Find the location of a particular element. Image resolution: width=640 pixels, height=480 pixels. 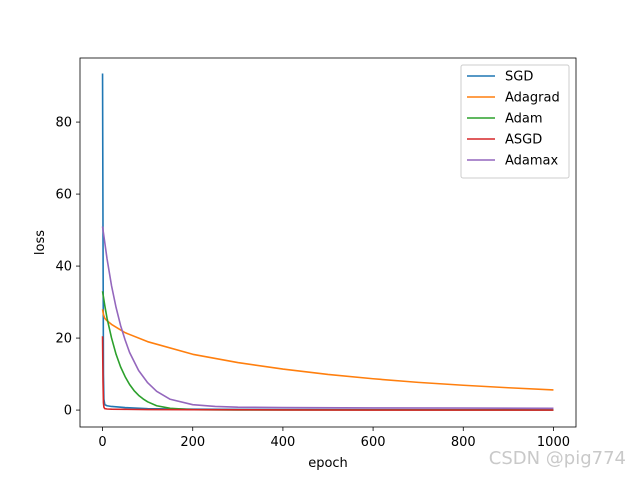

x-tick-label: 200 is located at coordinates (192, 442).